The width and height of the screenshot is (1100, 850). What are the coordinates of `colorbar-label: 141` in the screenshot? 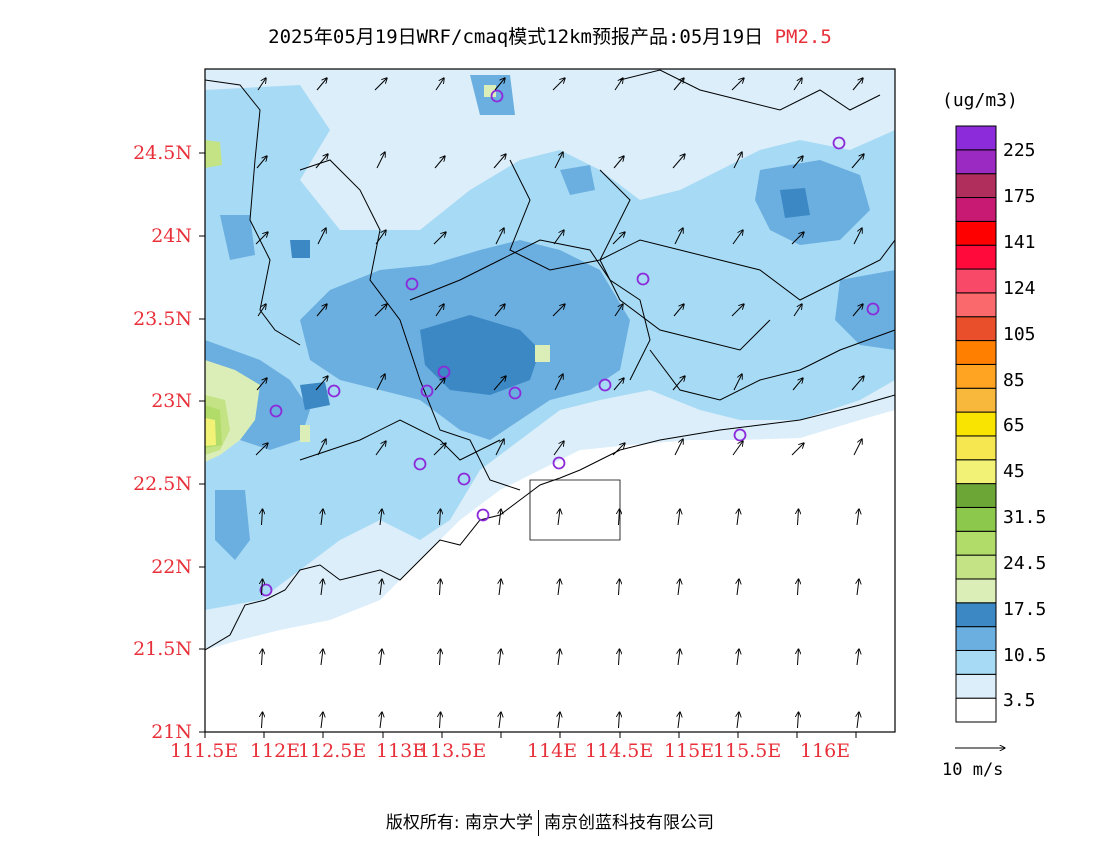 It's located at (1019, 242).